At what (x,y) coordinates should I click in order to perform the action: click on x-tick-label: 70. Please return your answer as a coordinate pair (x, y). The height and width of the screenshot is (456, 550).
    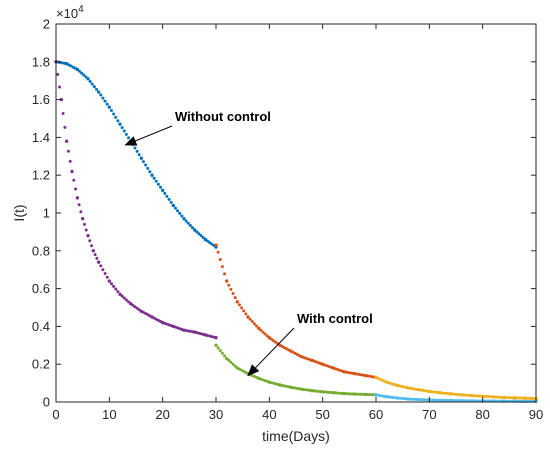
    Looking at the image, I should click on (429, 414).